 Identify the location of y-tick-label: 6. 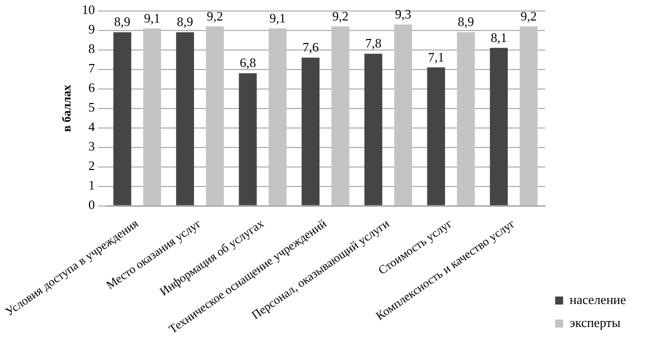
(92, 88).